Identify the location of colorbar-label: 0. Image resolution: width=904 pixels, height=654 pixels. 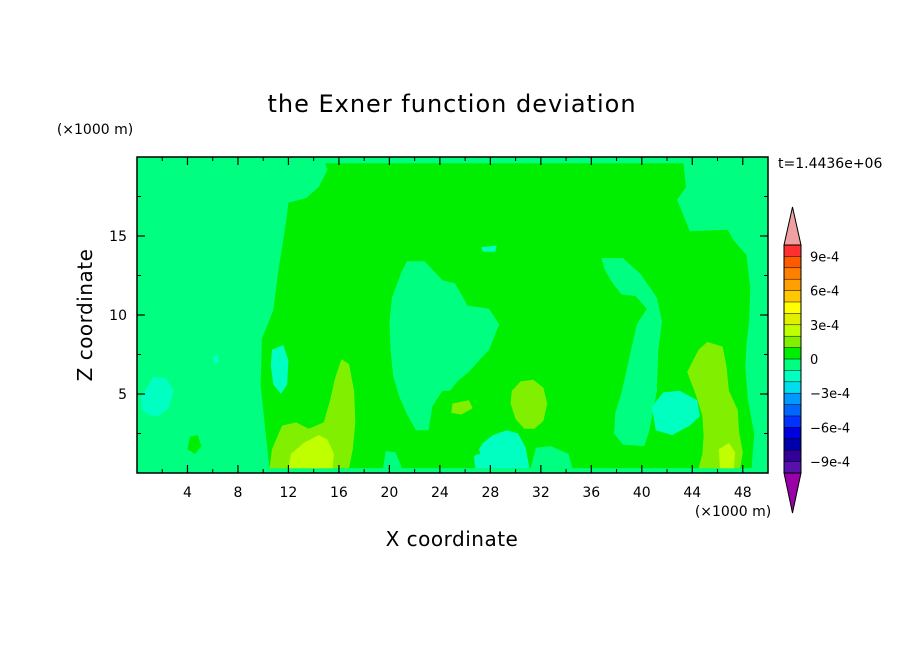
(814, 360).